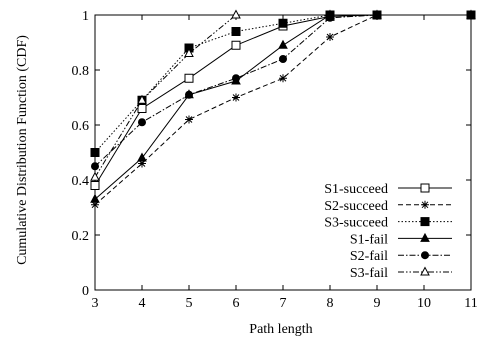 The height and width of the screenshot is (343, 480). Describe the element at coordinates (425, 237) in the screenshot. I see `legend-marker-s1-fail` at that location.